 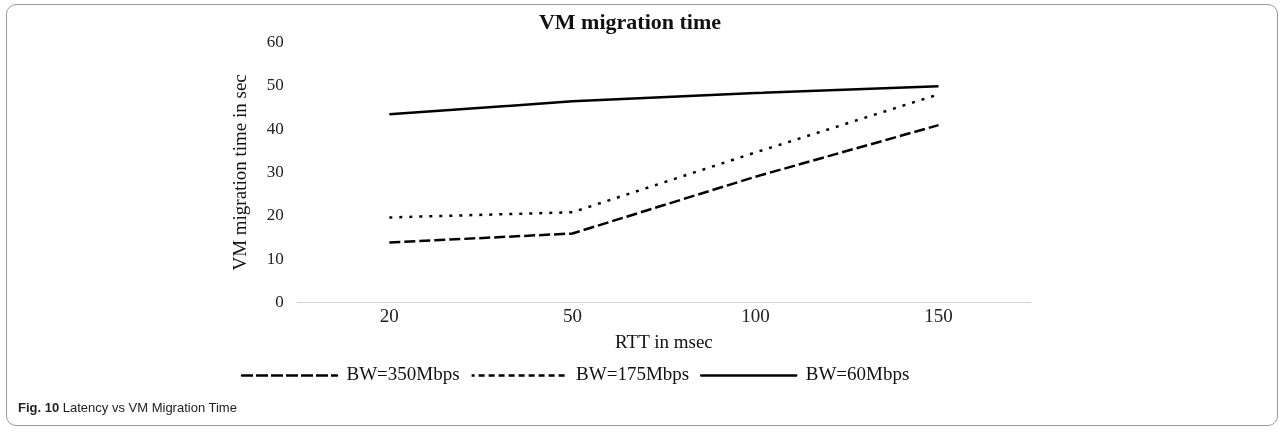 What do you see at coordinates (633, 374) in the screenshot?
I see `legend-label: BW=175Mbps` at bounding box center [633, 374].